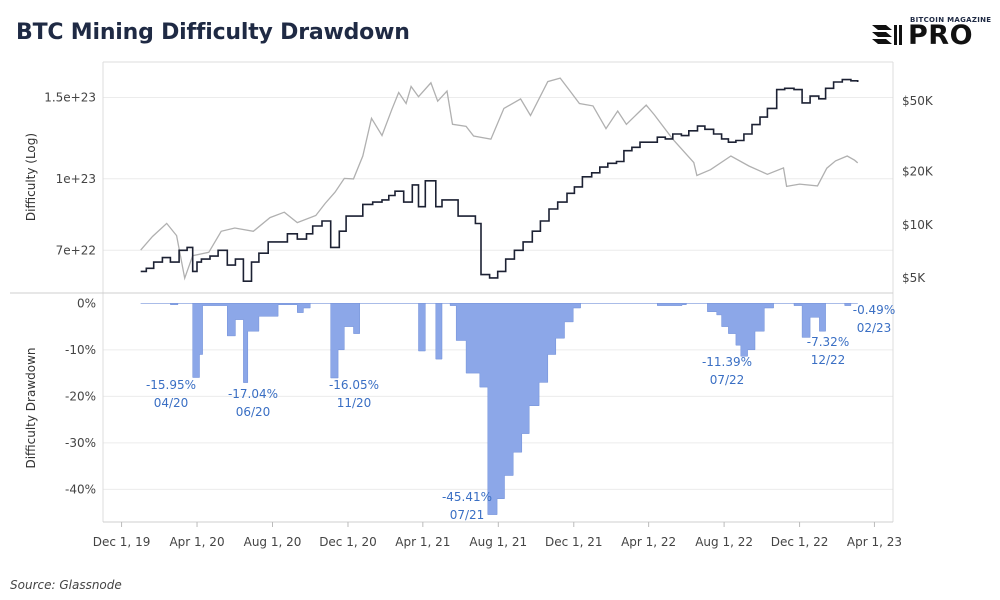 Image resolution: width=1000 pixels, height=600 pixels. I want to click on annotation-value: -7.32%, so click(828, 342).